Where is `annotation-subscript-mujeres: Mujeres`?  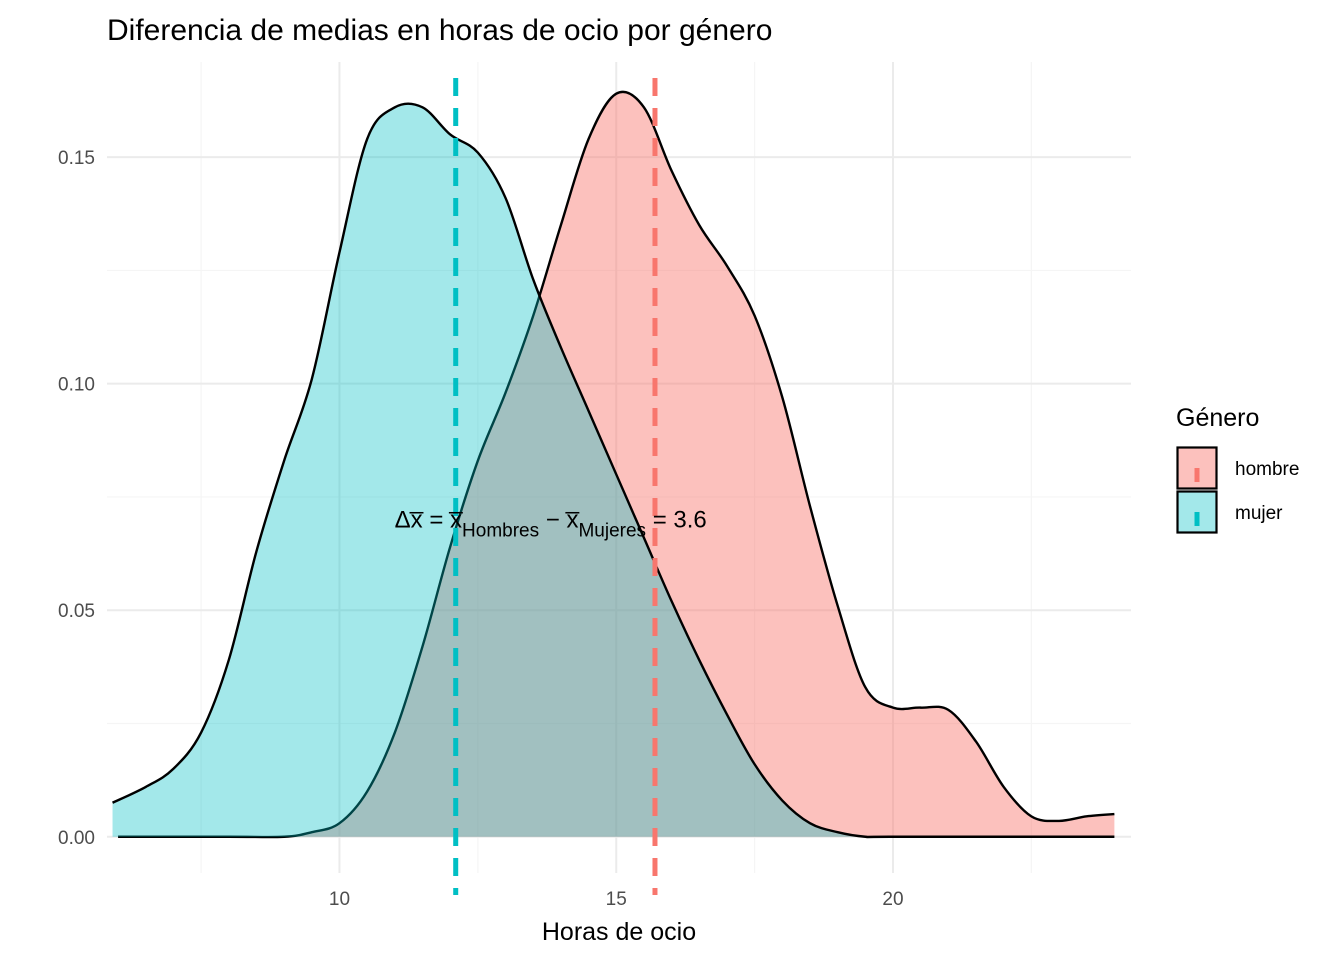 annotation-subscript-mujeres: Mujeres is located at coordinates (612, 531).